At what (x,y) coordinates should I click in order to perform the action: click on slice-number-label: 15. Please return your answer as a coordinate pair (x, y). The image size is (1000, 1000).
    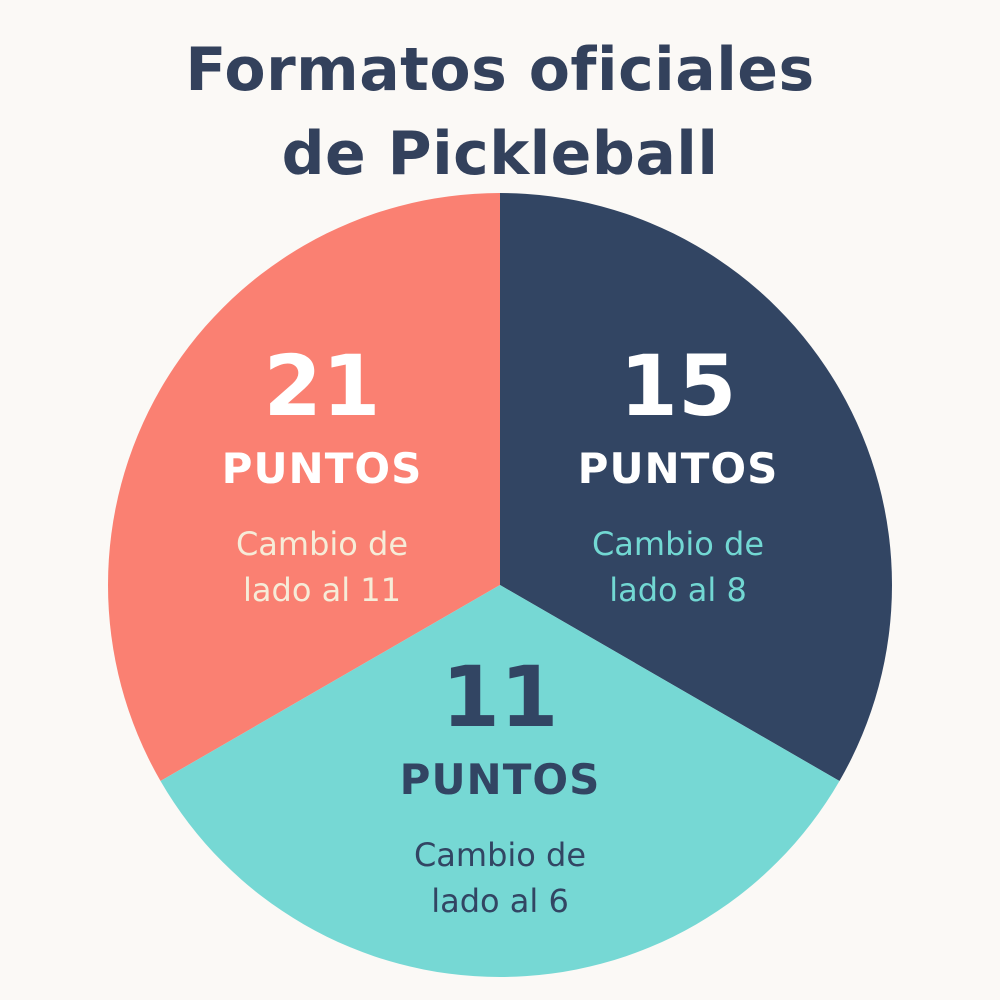
    Looking at the image, I should click on (678, 386).